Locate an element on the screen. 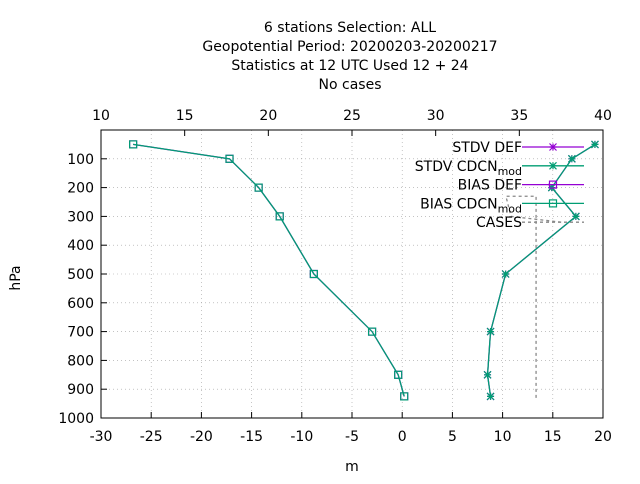 The height and width of the screenshot is (484, 640). x-bottom-tick-label: 5 is located at coordinates (452, 437).